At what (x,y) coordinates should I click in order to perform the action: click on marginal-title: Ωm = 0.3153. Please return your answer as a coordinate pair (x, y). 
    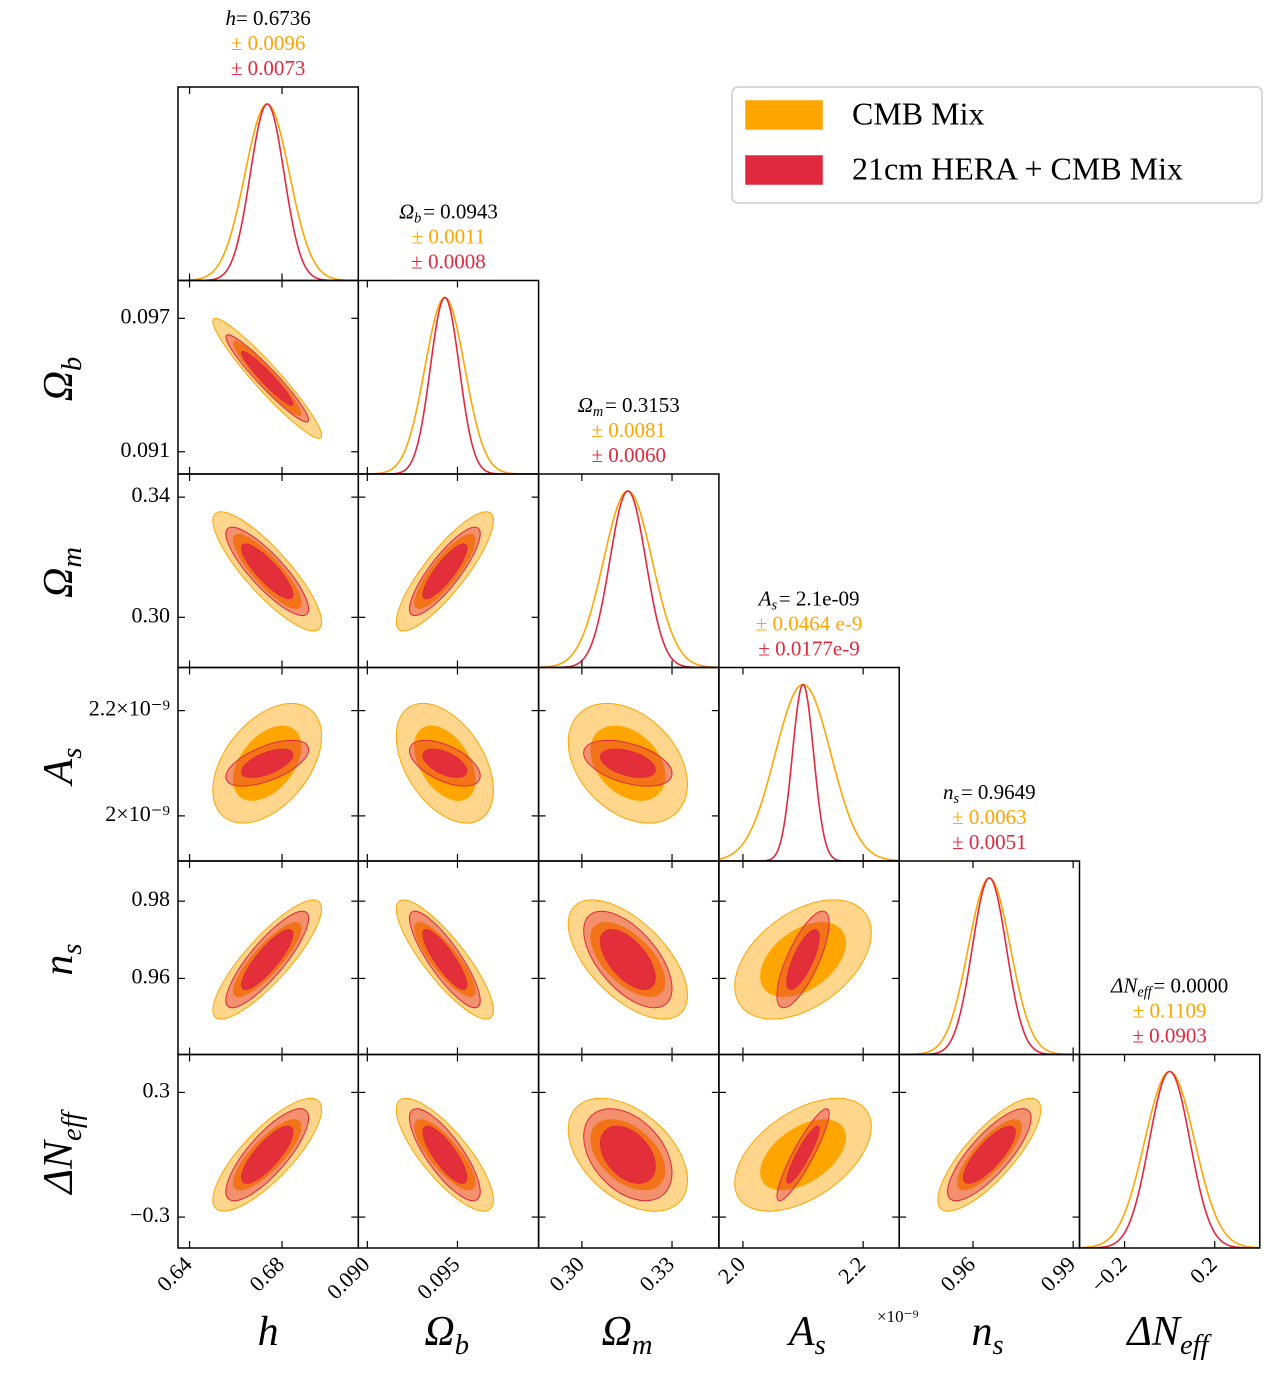
    Looking at the image, I should click on (629, 406).